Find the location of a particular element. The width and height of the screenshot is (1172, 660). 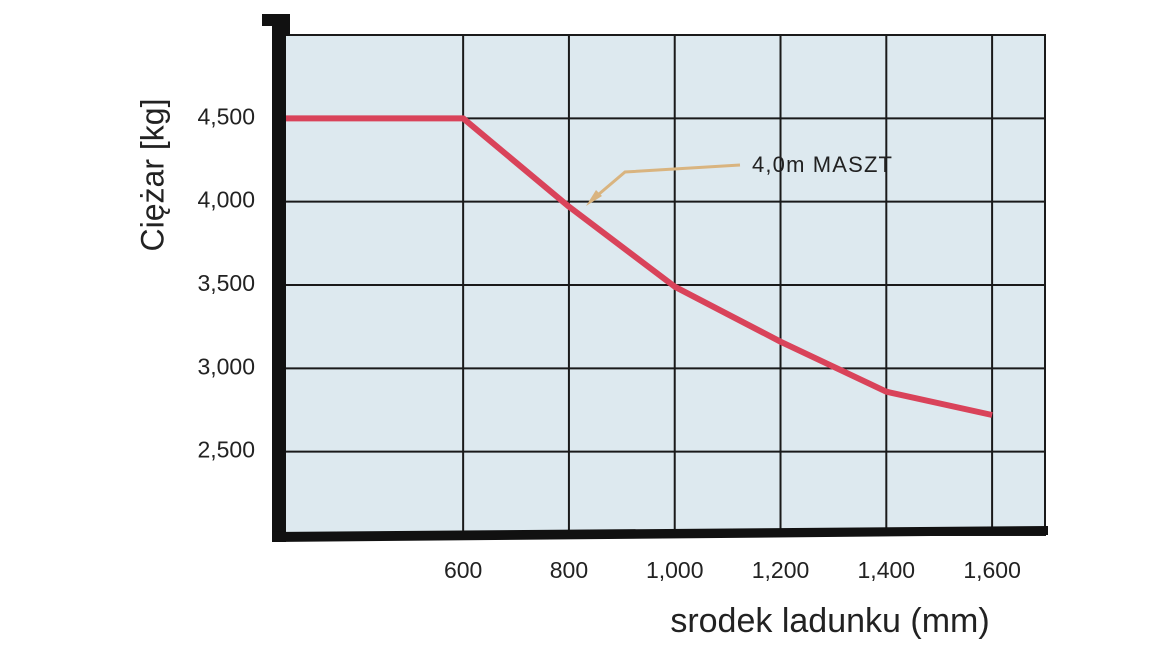

x-tick-label: 1,600 is located at coordinates (992, 570).